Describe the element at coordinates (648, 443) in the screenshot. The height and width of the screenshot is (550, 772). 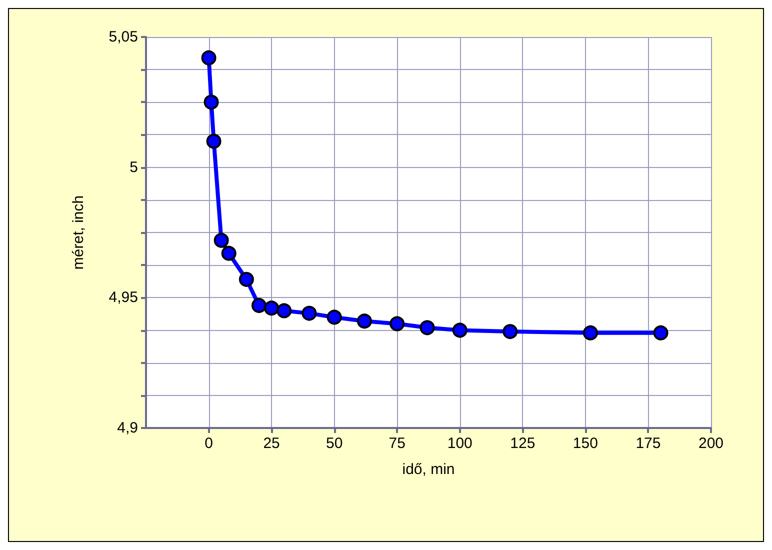
I see `x-tick-label: 175` at that location.